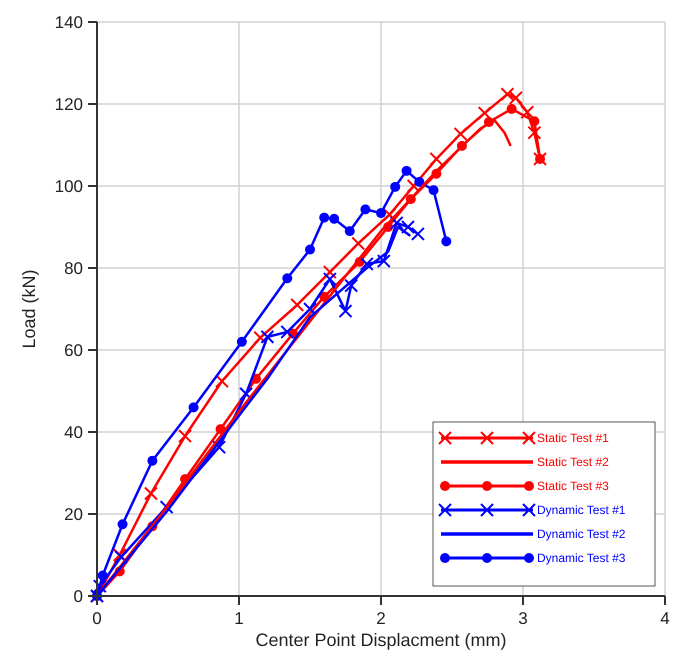 This screenshot has width=677, height=665. What do you see at coordinates (581, 534) in the screenshot?
I see `text: Dynamic Test #2` at bounding box center [581, 534].